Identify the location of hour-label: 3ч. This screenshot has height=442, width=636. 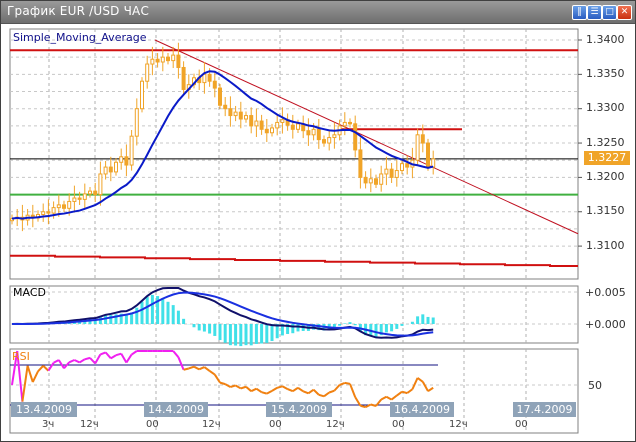
(48, 424).